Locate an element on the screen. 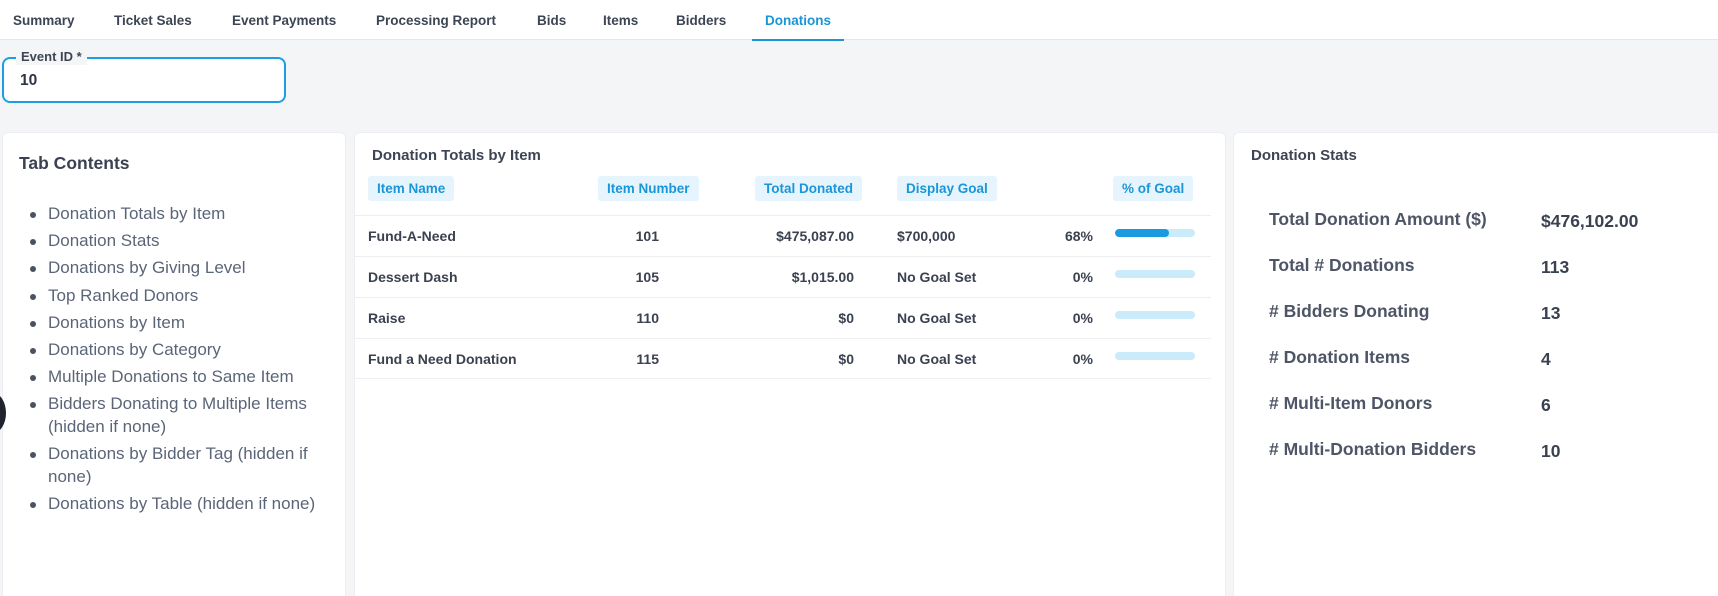 The image size is (1718, 596). toc-item-by-table: Donations by Table (hidden if none) is located at coordinates (173, 504).